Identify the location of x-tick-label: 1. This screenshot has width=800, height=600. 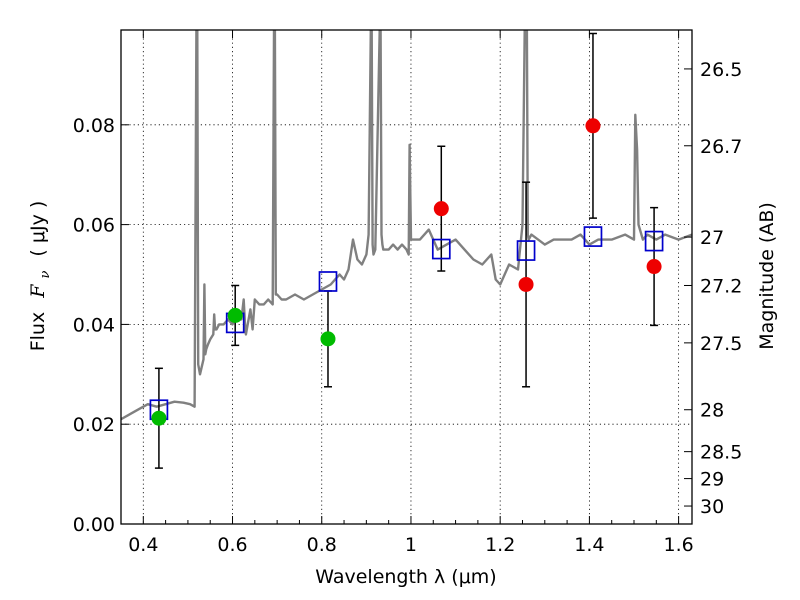
(411, 545).